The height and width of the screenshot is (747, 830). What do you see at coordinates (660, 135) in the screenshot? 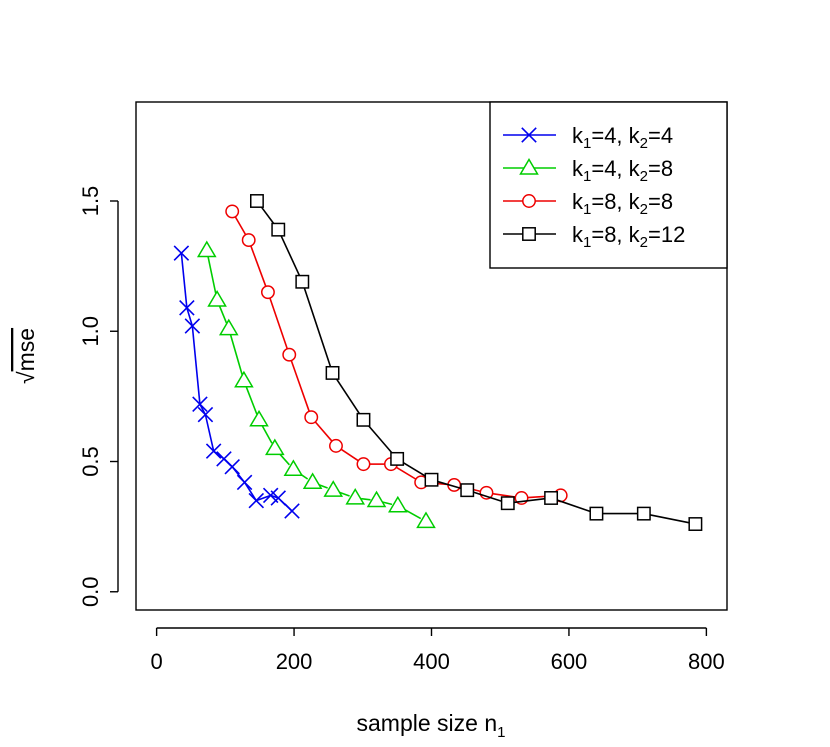
I see `legend-label-text: =4` at bounding box center [660, 135].